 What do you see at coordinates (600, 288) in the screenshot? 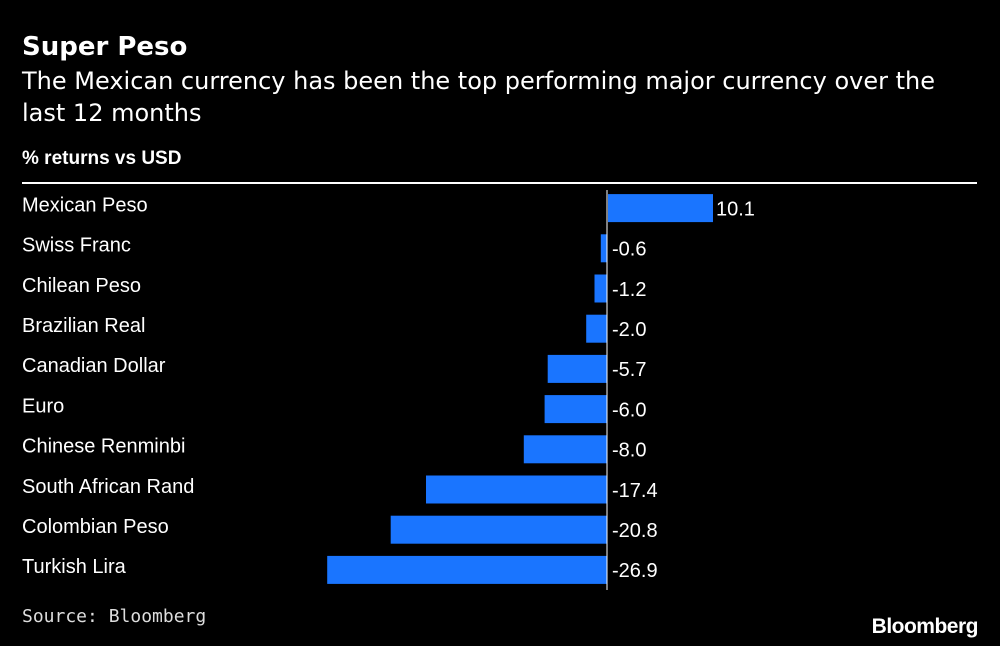
I see `bar-chilean-peso` at bounding box center [600, 288].